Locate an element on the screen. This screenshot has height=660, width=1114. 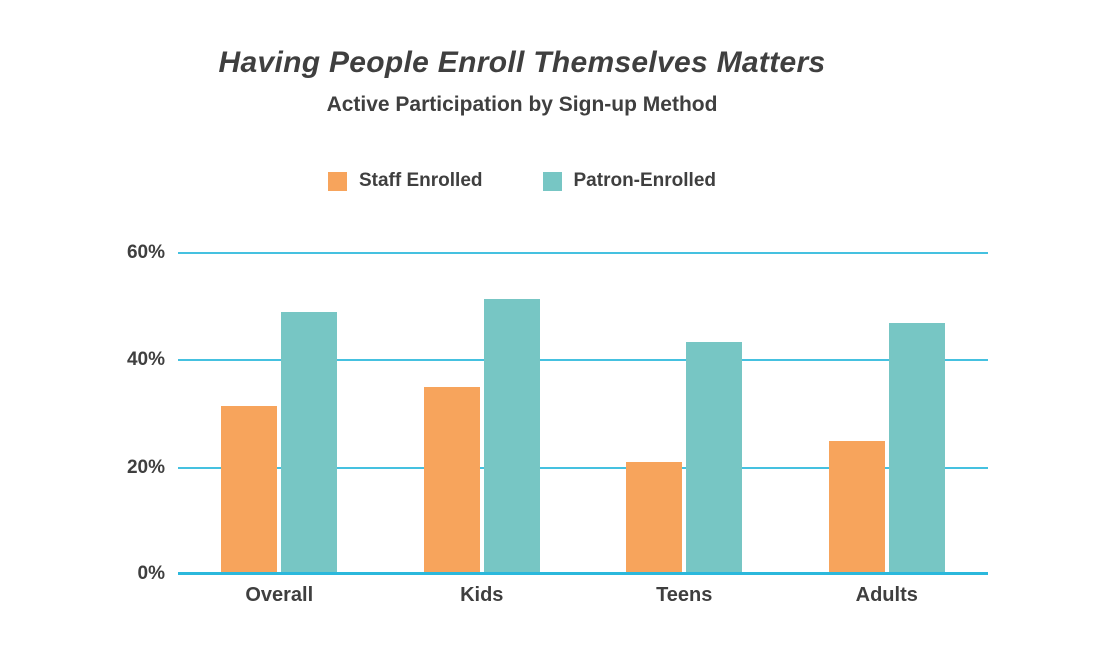
legend-swatch-patron-enrolled-icon is located at coordinates (552, 181).